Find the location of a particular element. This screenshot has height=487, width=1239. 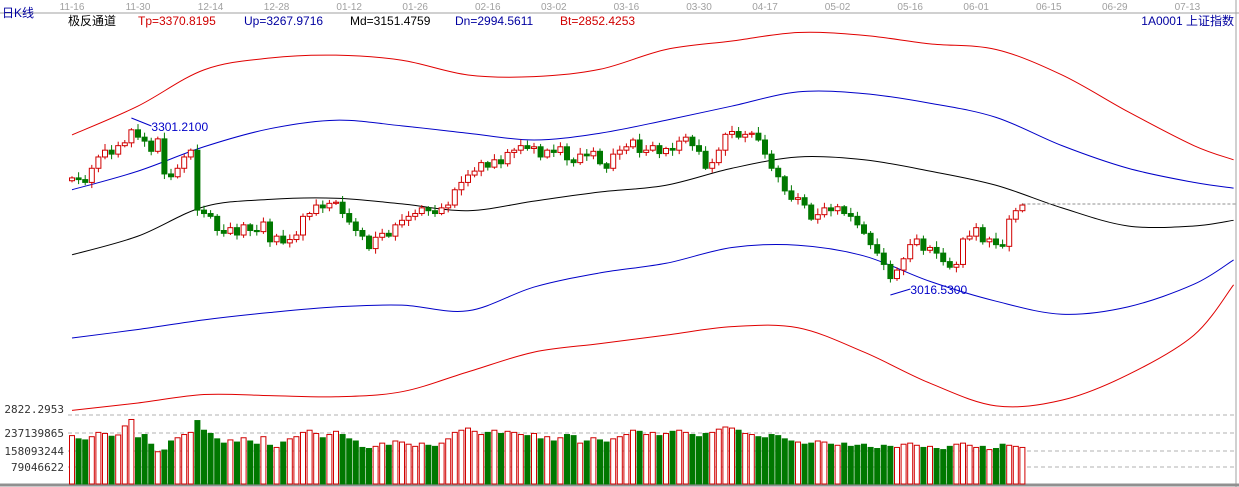

period-label: 日K线 is located at coordinates (18, 13).